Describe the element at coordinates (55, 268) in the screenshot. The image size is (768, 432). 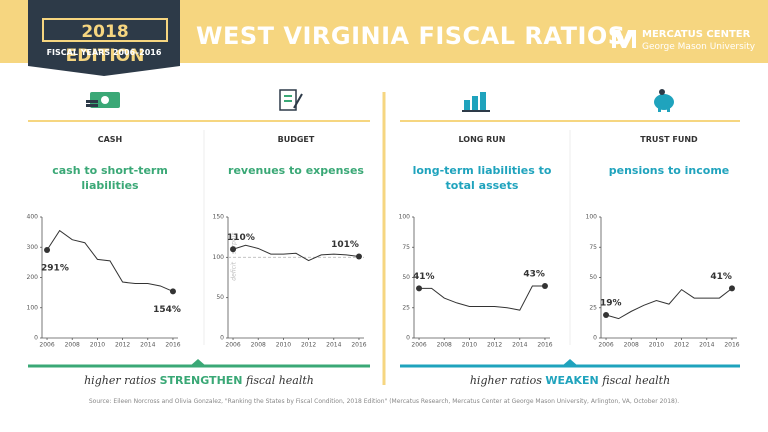
I see `value-label: 291%` at that location.